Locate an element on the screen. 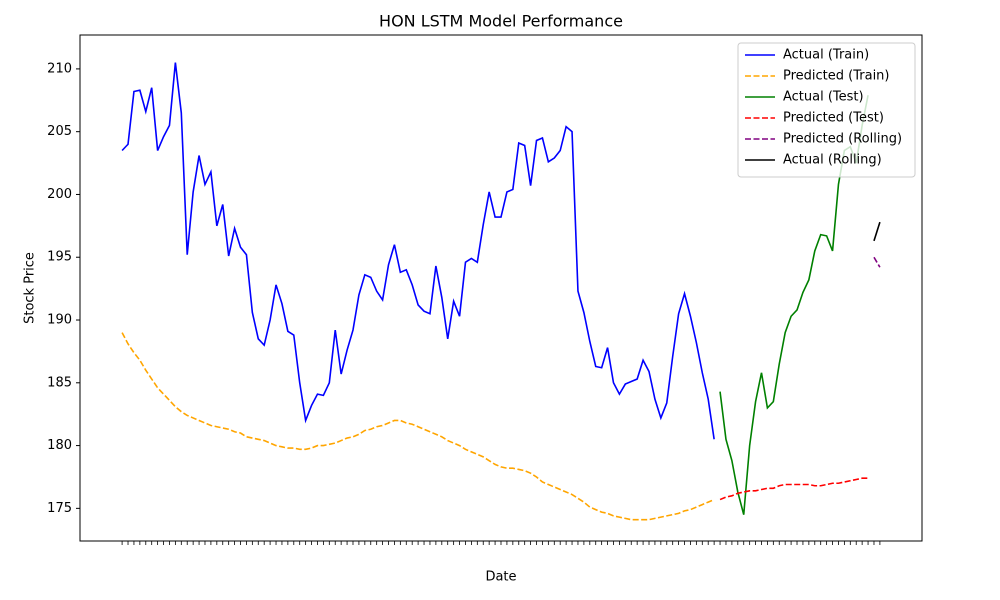 Image resolution: width=1000 pixels, height=600 pixels. legend-label: Predicted (Rolling) is located at coordinates (842, 139).